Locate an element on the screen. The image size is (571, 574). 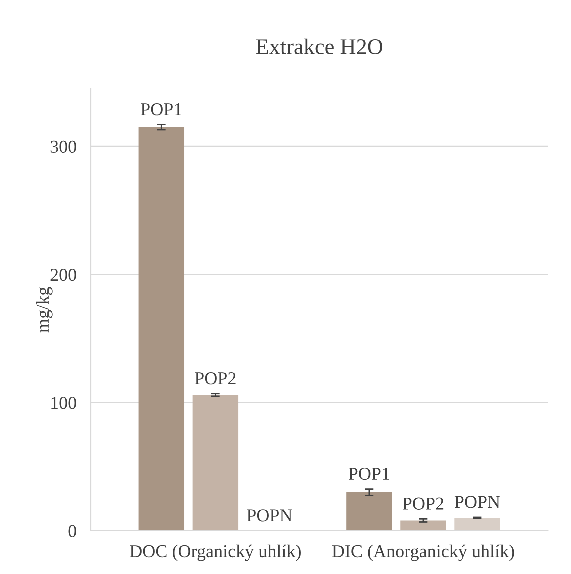
text: POPN is located at coordinates (269, 516).